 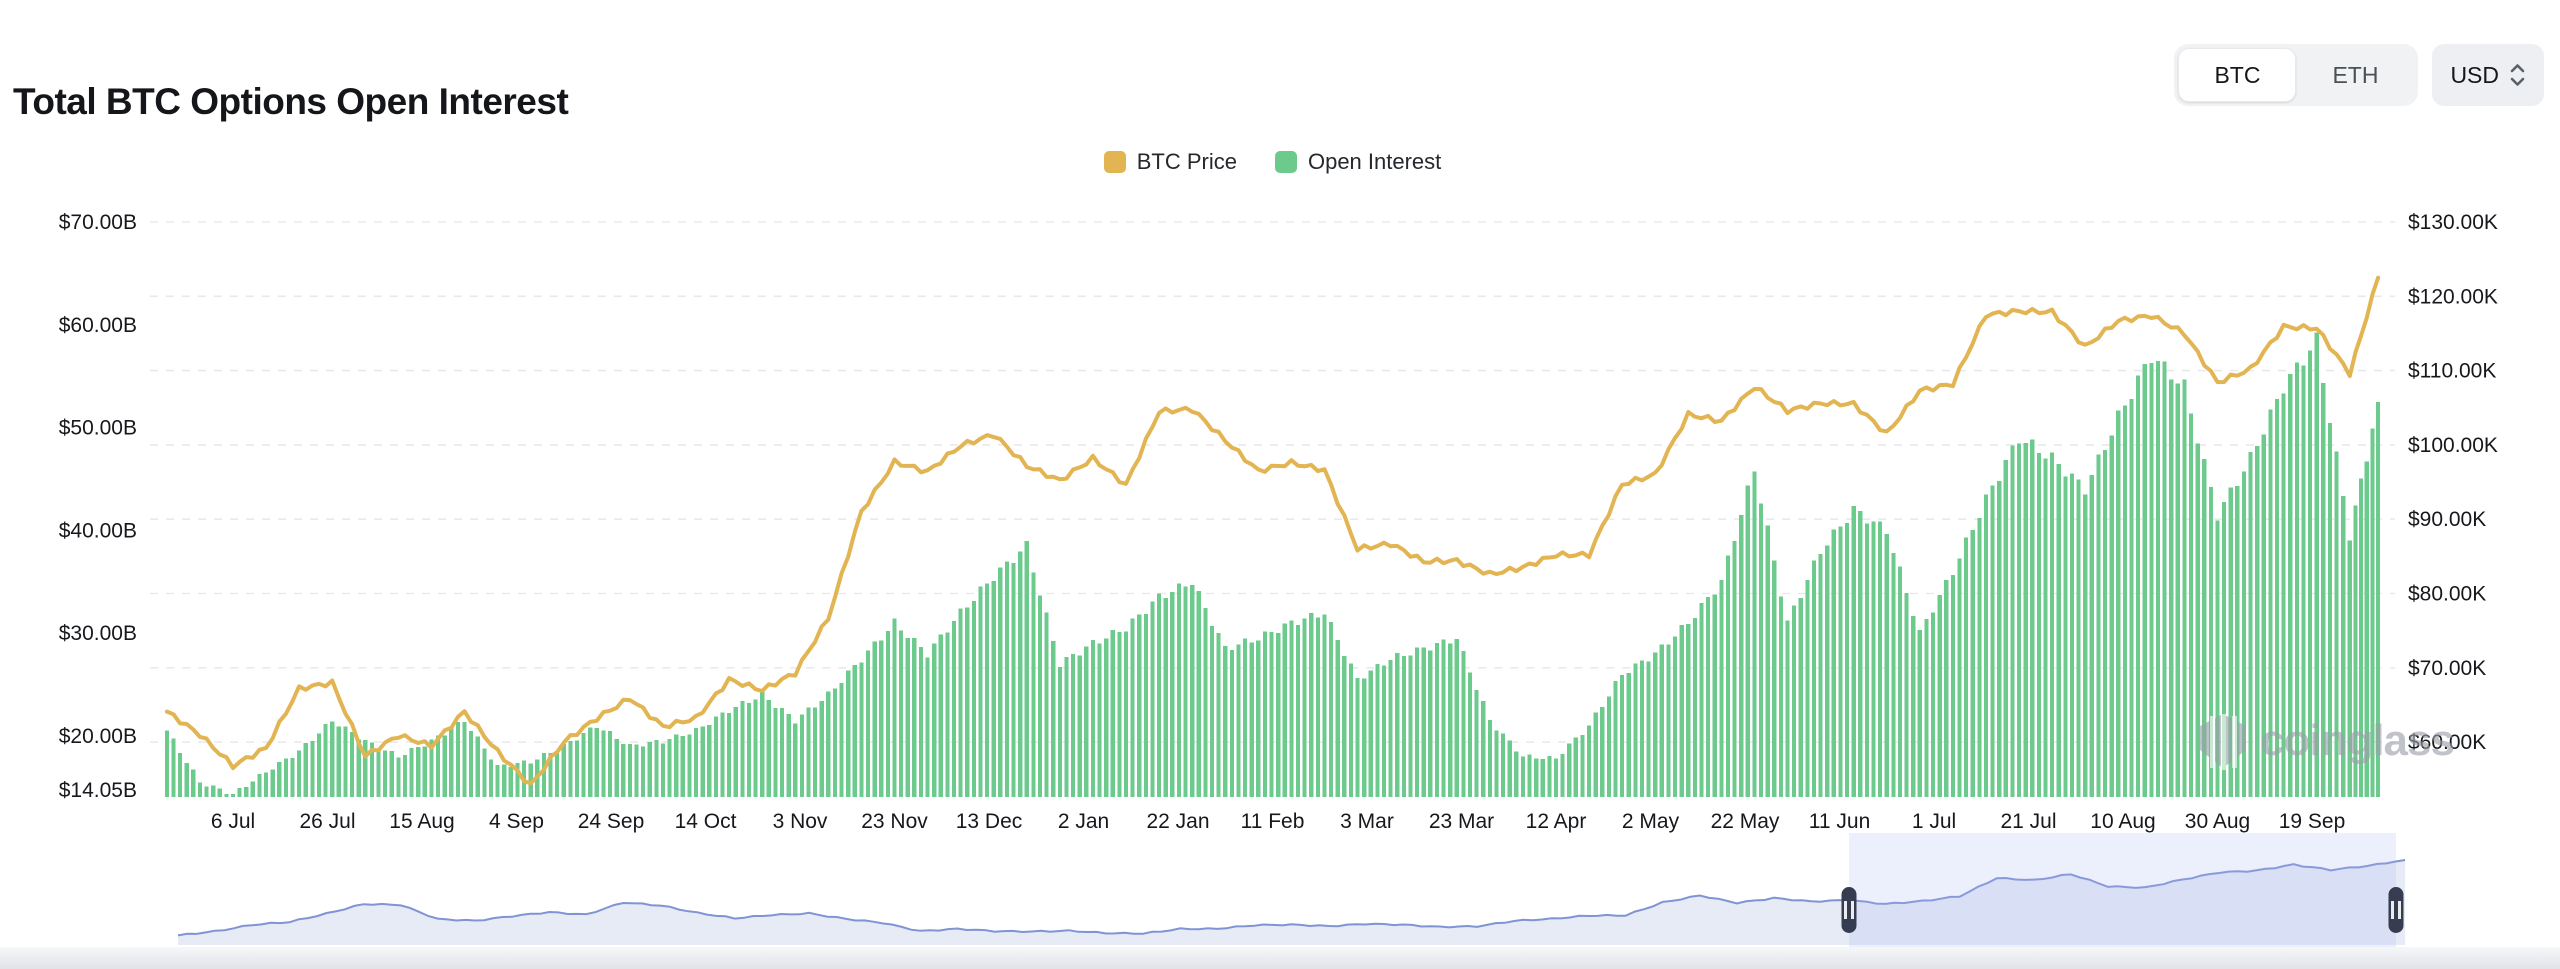 What do you see at coordinates (2447, 668) in the screenshot?
I see `svg-text: $70.00K` at bounding box center [2447, 668].